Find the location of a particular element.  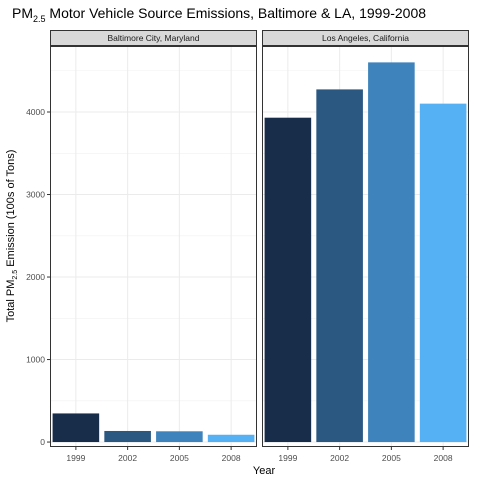

facet-label: Los Angeles, California is located at coordinates (365, 38).